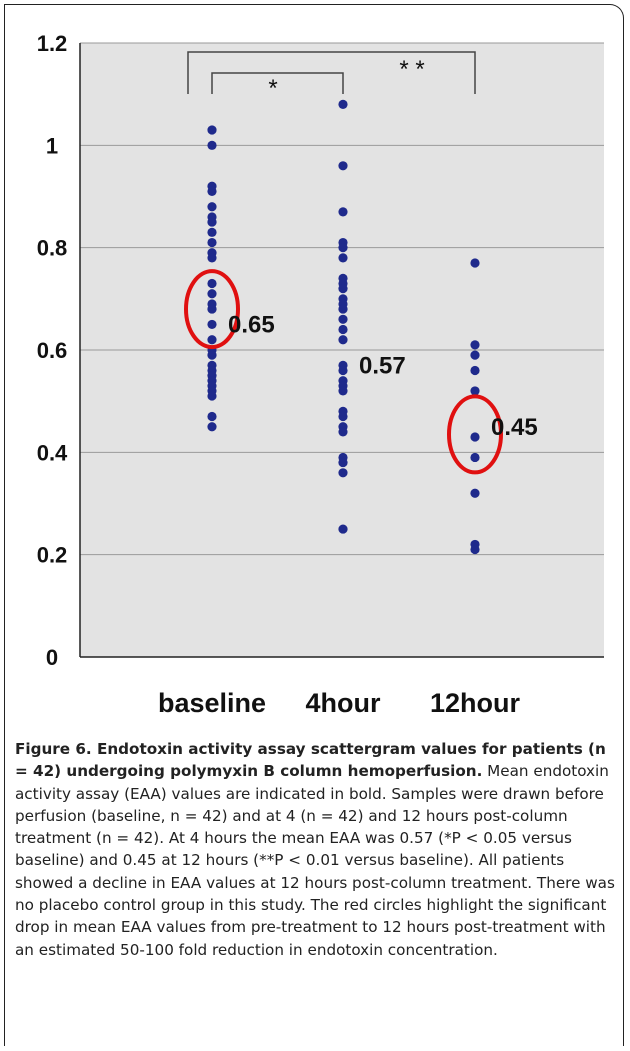  Describe the element at coordinates (52, 43) in the screenshot. I see `y-tick-label: 1.2` at that location.